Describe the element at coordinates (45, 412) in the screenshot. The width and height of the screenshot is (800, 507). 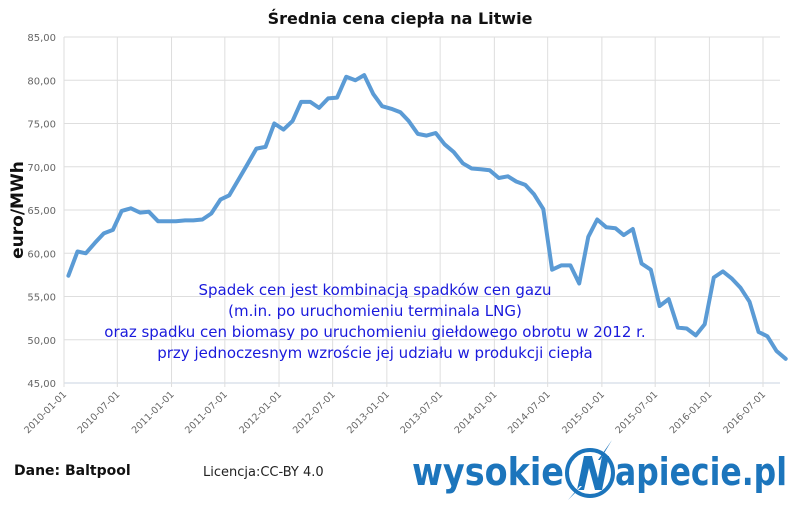
I see `x-tick-label: 2010-01-01` at that location.